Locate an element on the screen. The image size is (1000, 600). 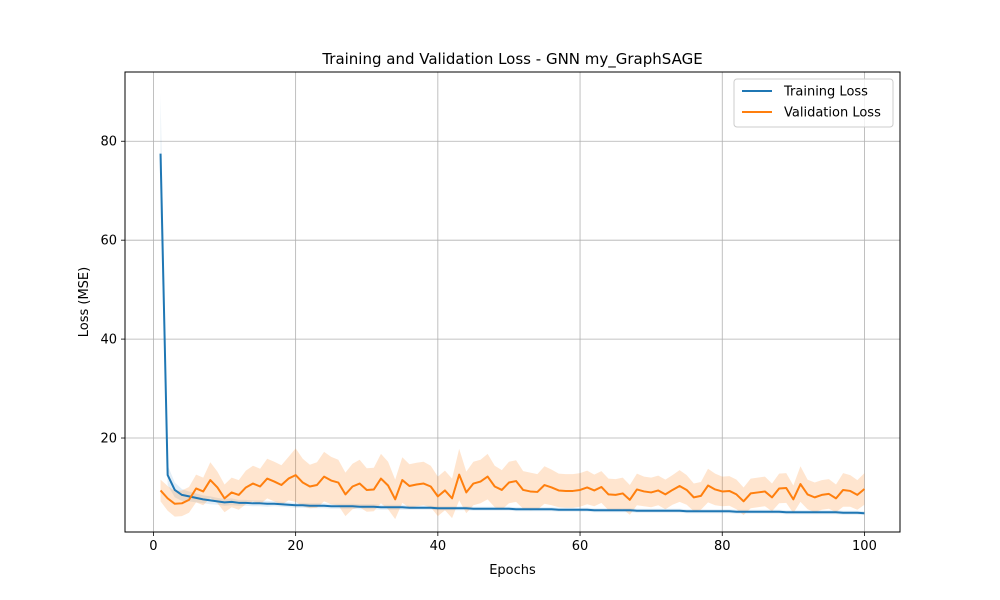
x-axis-ticks: 0 20 40 60 80 100 is located at coordinates (513, 543).